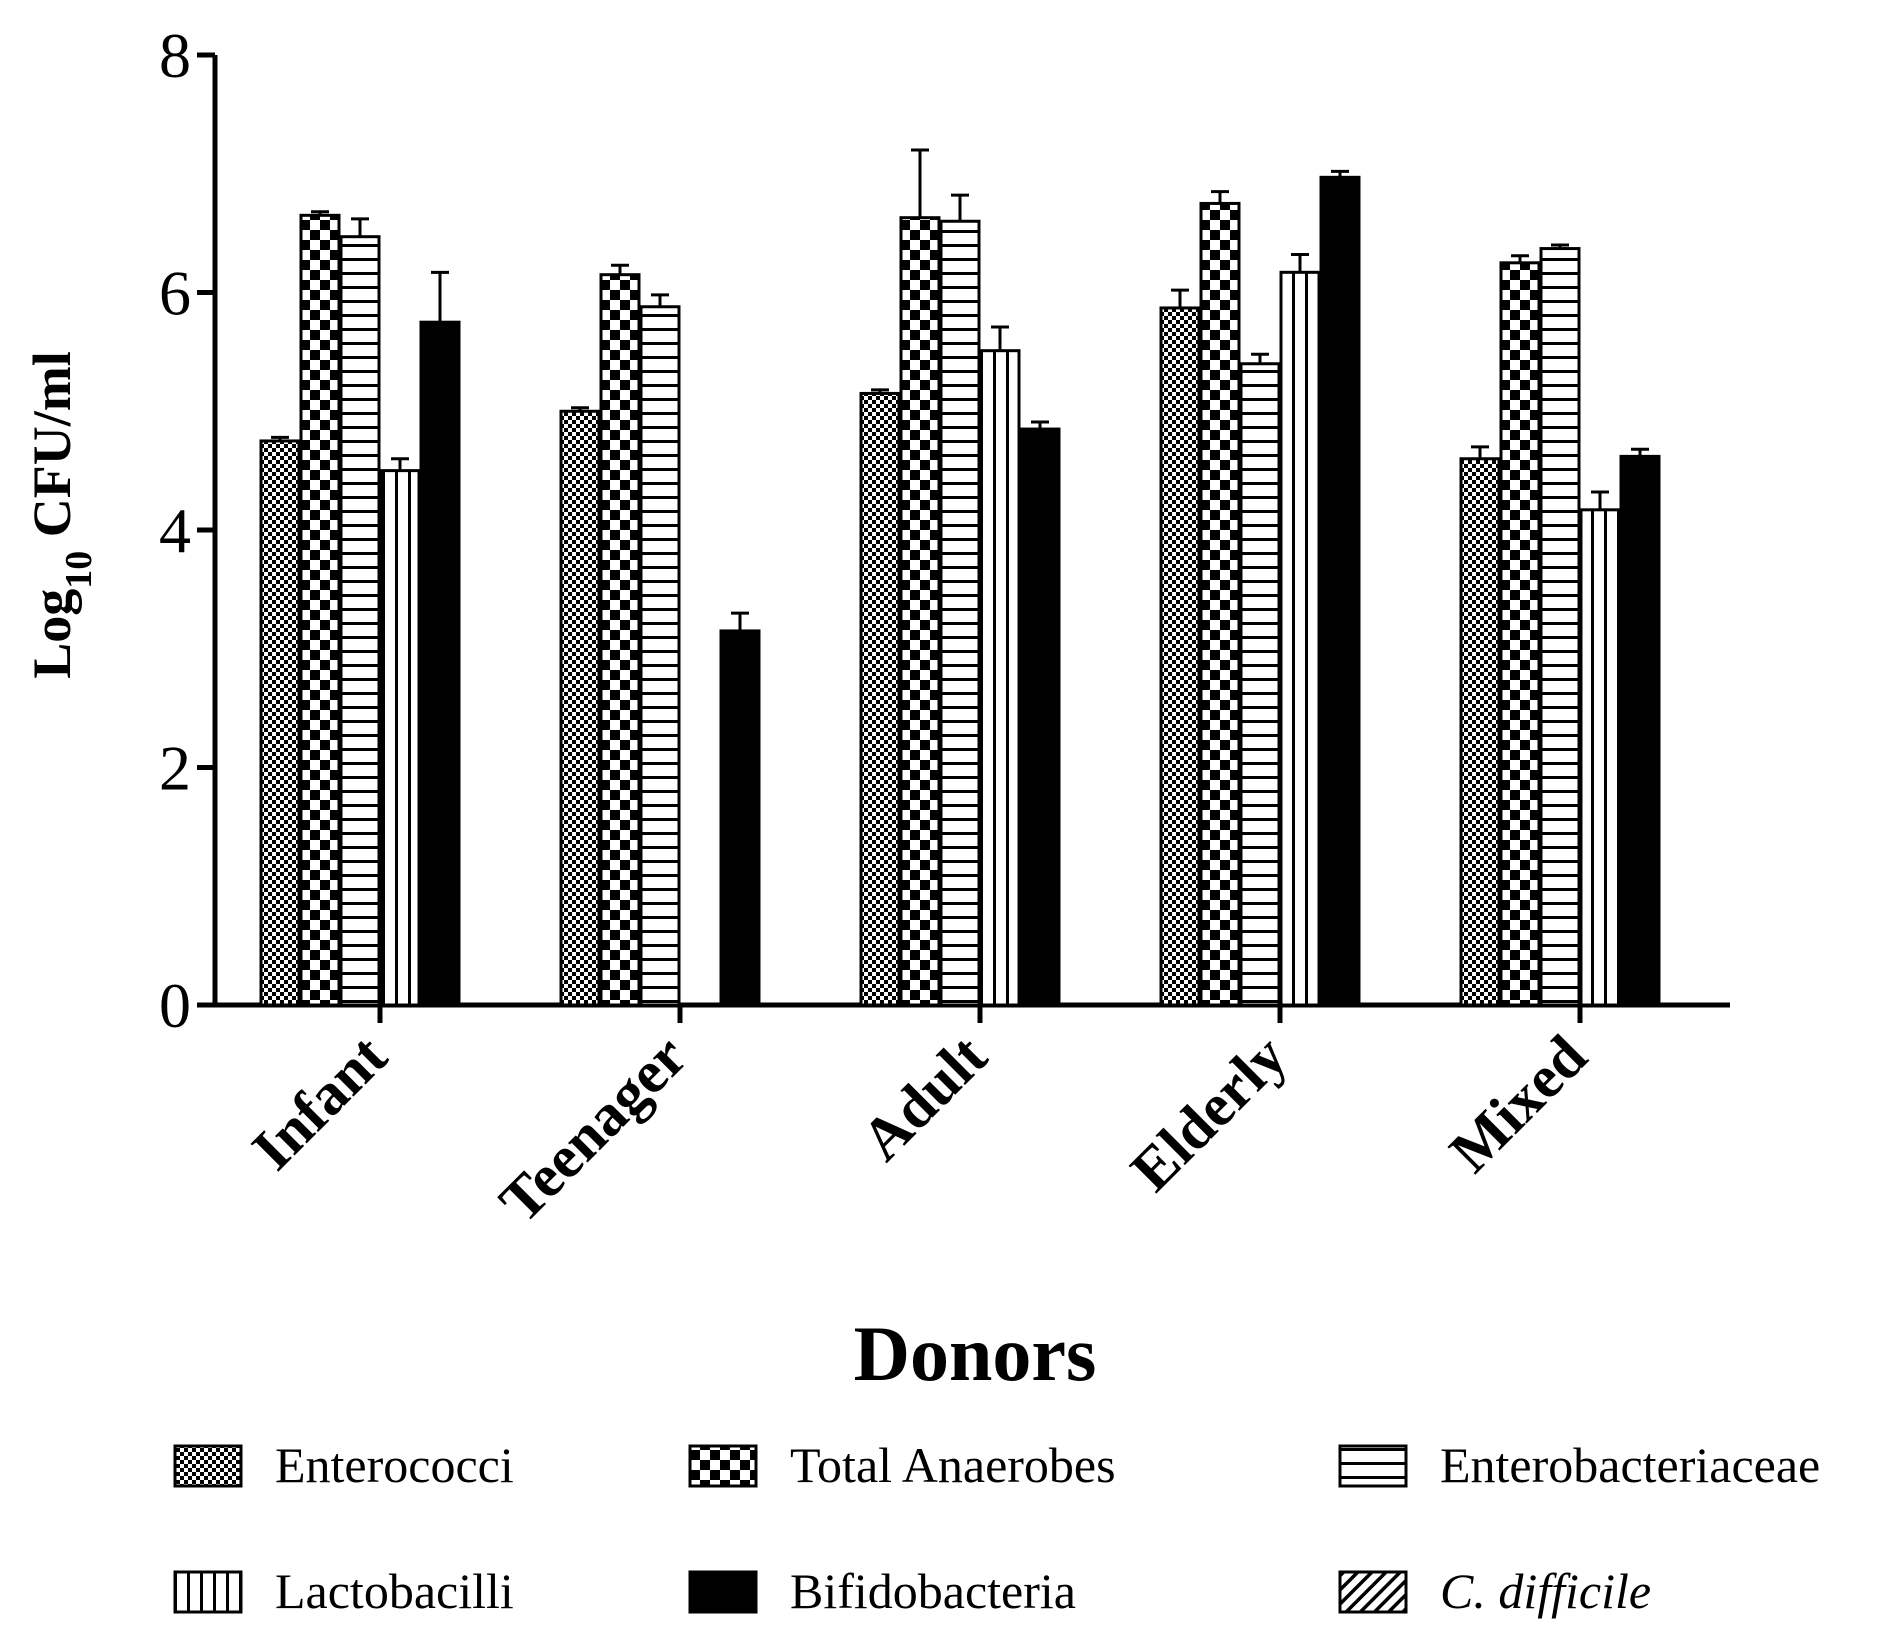 This screenshot has height=1651, width=1886. Describe the element at coordinates (400, 738) in the screenshot. I see `bar-infant-lactobacilli` at that location.